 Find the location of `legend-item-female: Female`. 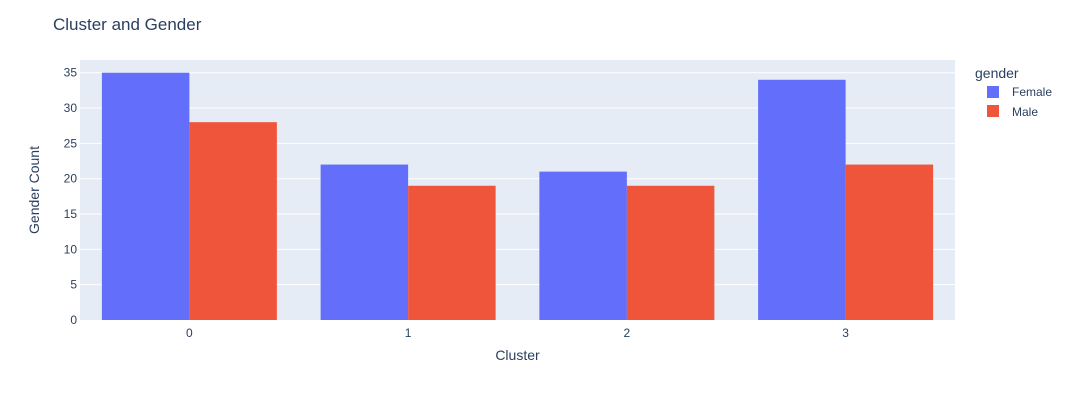

legend-item-female: Female is located at coordinates (1019, 92).